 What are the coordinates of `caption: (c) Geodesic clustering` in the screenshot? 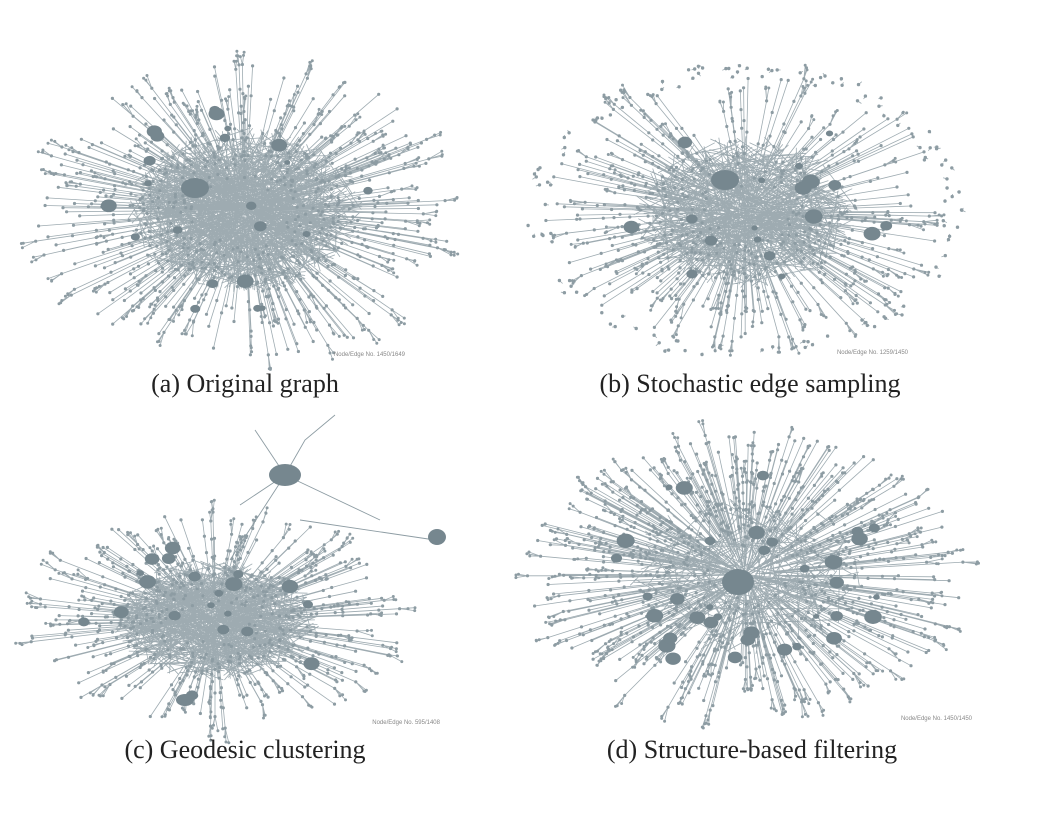 It's located at (244, 749).